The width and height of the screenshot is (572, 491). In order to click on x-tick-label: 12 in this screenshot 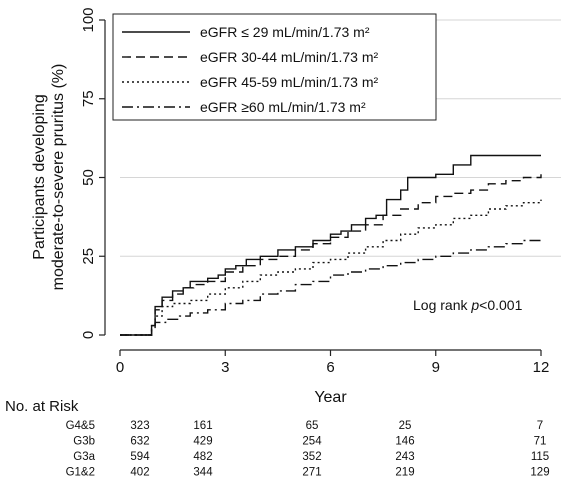, I will do `click(541, 367)`.